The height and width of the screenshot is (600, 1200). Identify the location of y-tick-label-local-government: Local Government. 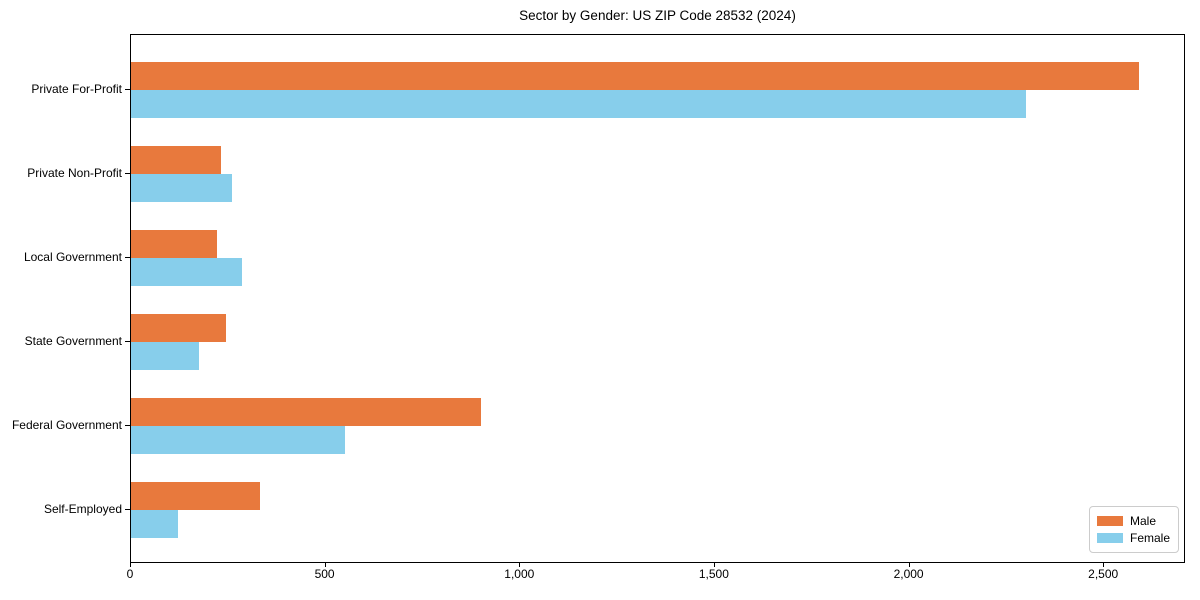
(72, 256).